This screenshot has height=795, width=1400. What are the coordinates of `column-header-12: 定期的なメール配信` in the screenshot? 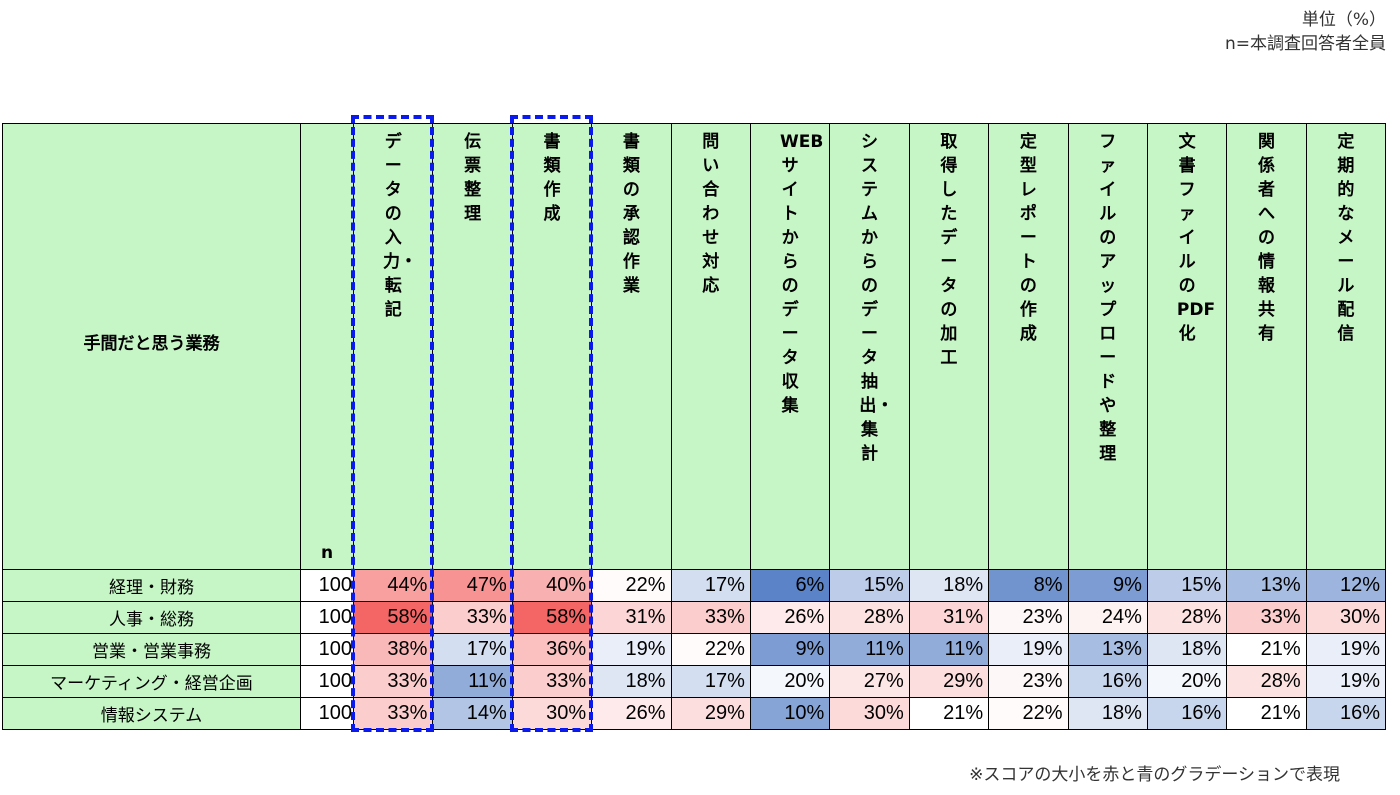 It's located at (1346, 346).